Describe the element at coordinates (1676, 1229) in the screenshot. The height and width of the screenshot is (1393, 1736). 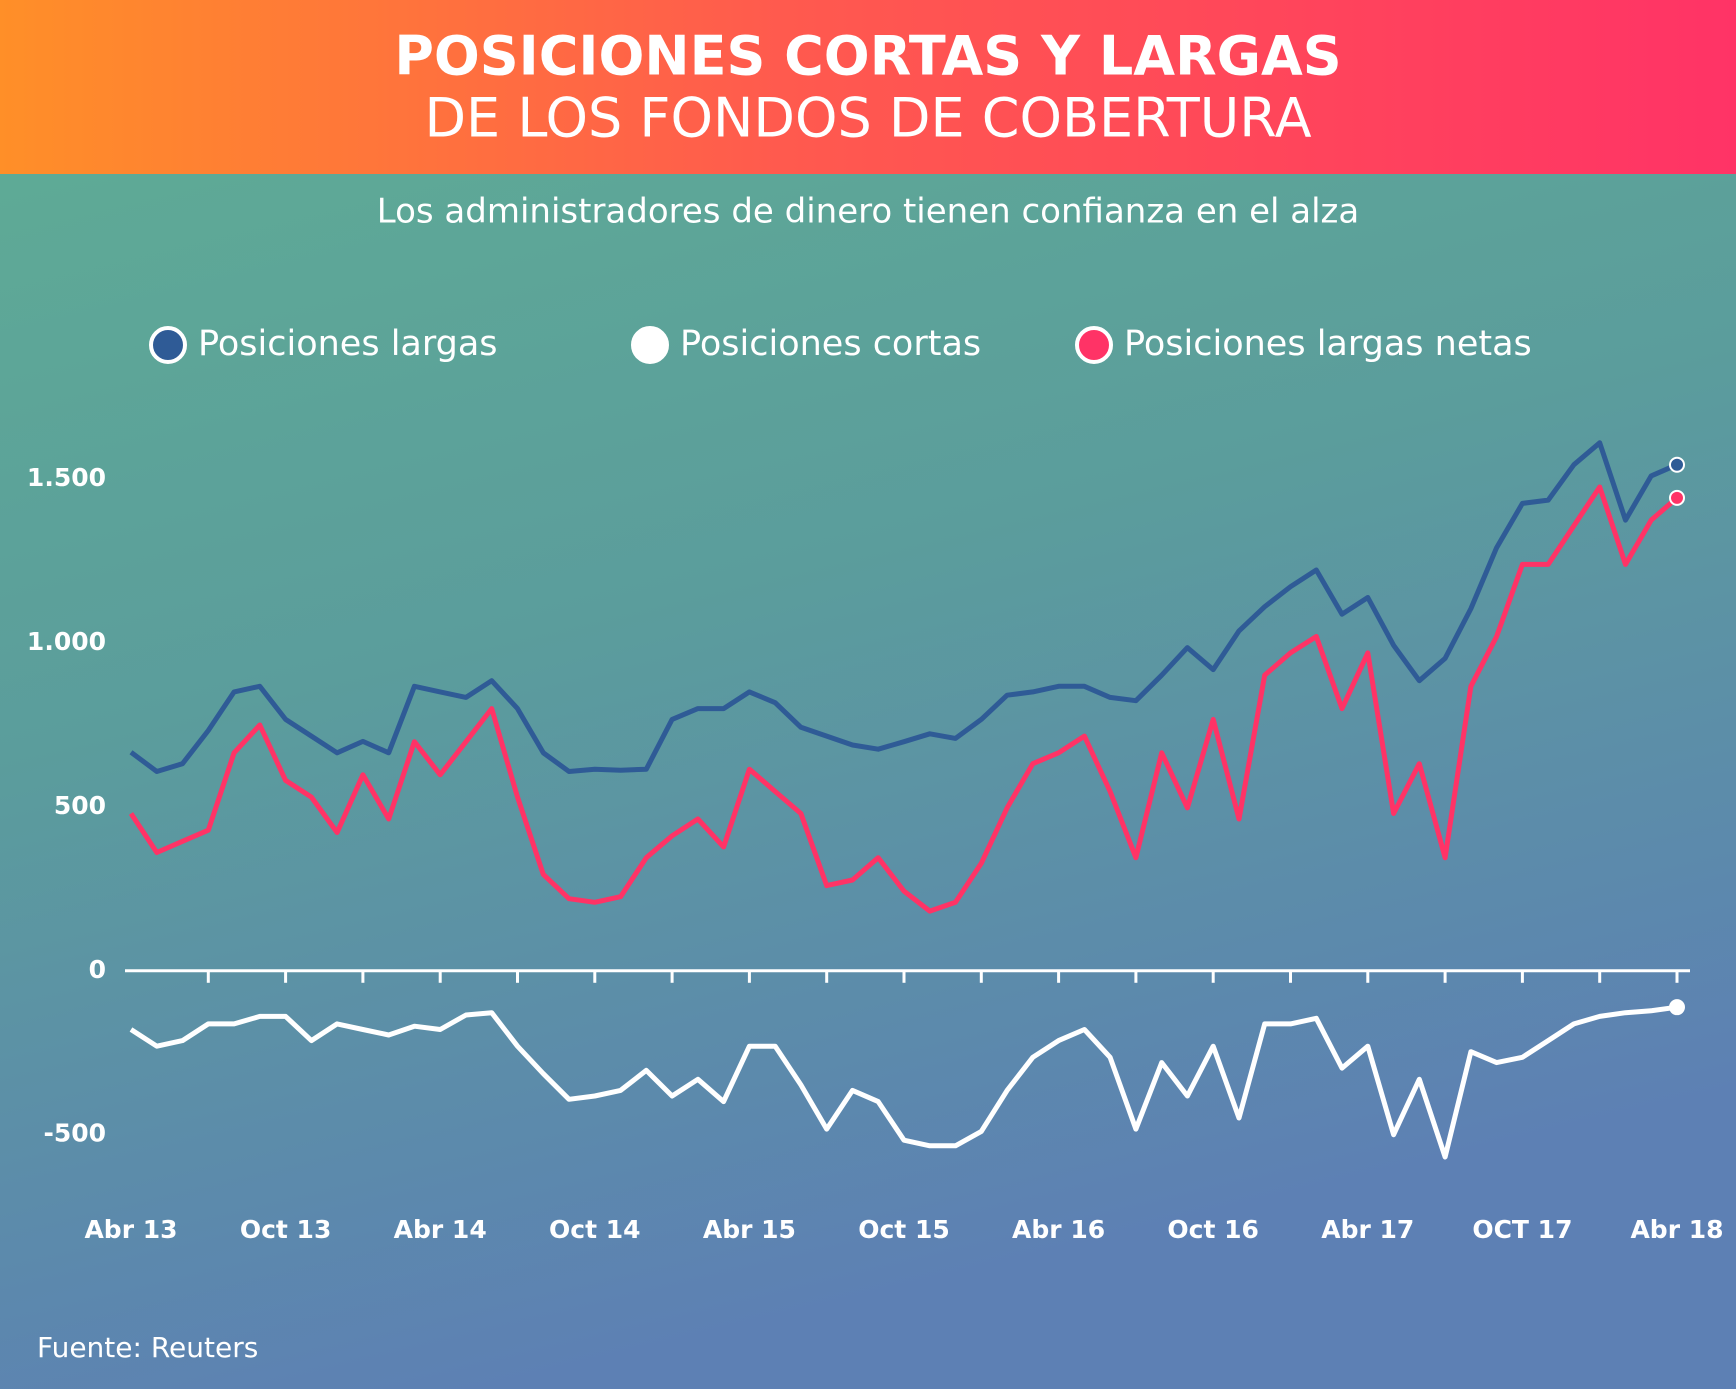
I see `x-tick-label: Abr 18` at that location.